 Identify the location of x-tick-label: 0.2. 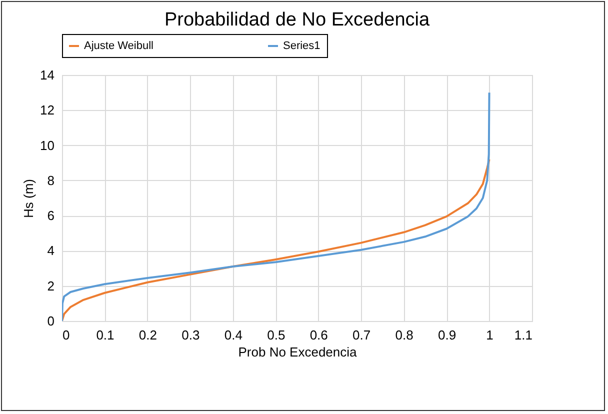
(147, 335).